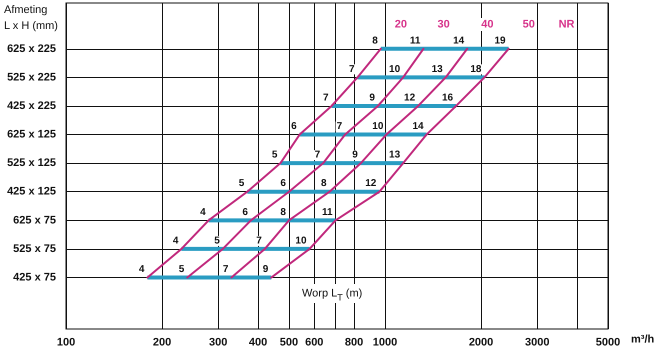 This screenshot has height=350, width=662. What do you see at coordinates (476, 69) in the screenshot?
I see `annotation: 18` at bounding box center [476, 69].